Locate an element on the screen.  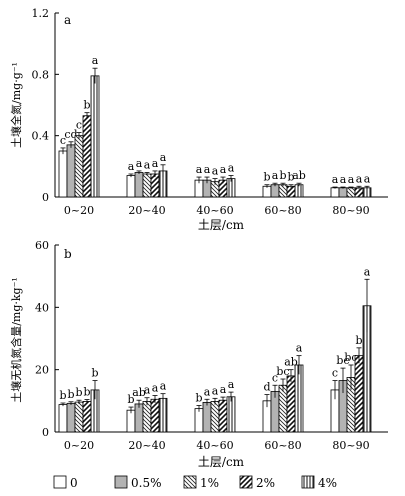
panel-label: b is located at coordinates (68, 254).